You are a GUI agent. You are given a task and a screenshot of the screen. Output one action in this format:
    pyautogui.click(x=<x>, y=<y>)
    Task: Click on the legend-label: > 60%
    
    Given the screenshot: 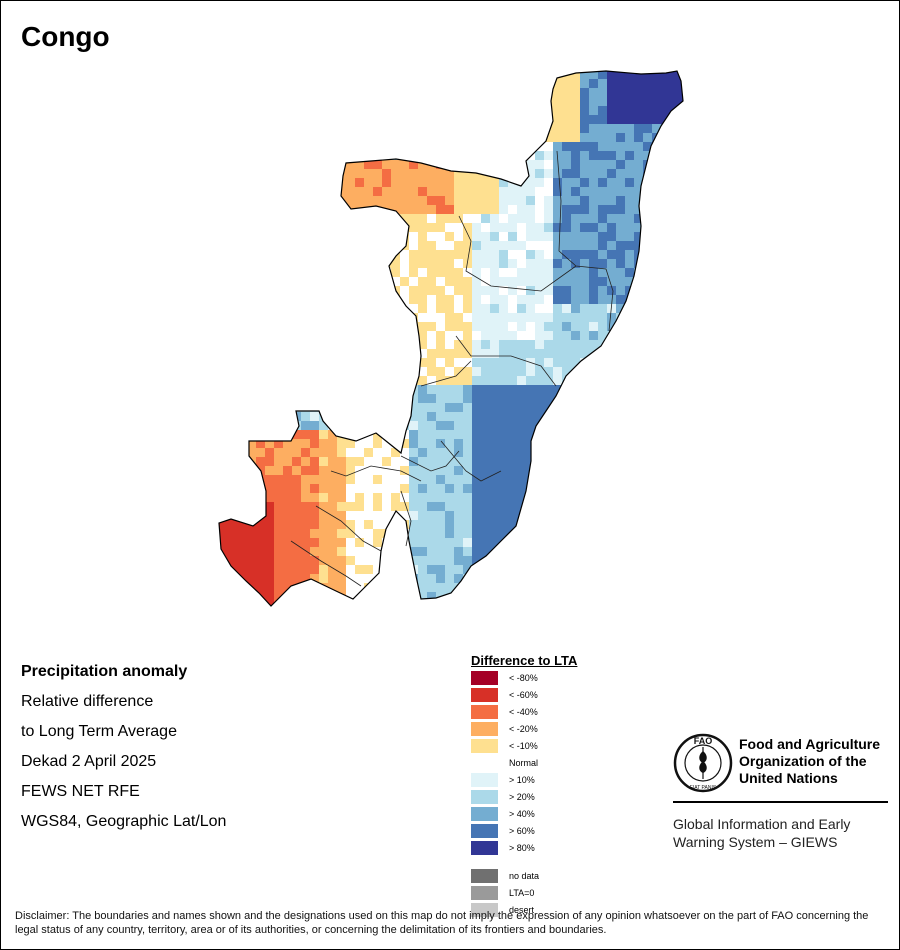 What is the action you would take?
    pyautogui.click(x=522, y=831)
    